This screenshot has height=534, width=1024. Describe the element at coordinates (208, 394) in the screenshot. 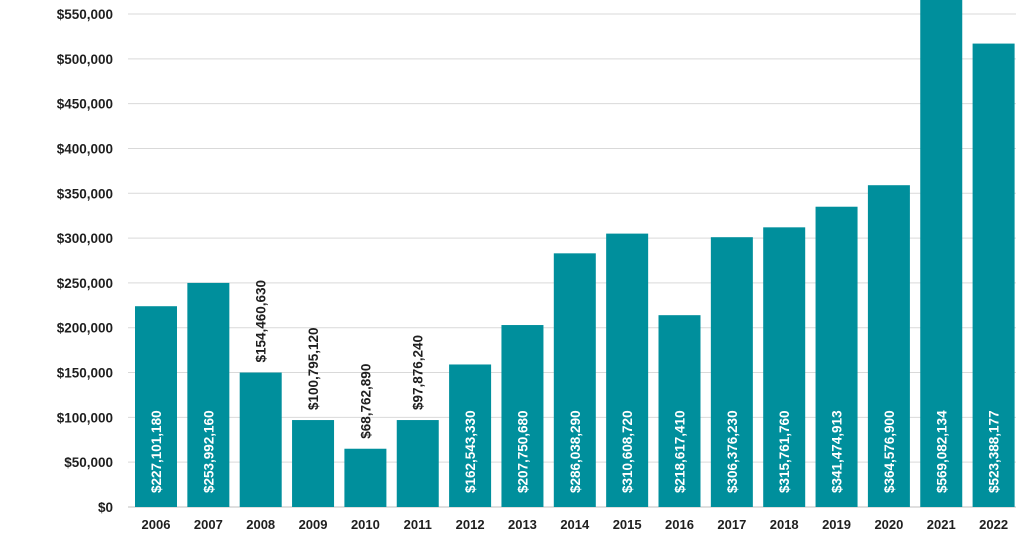

I see `bar-2007` at that location.